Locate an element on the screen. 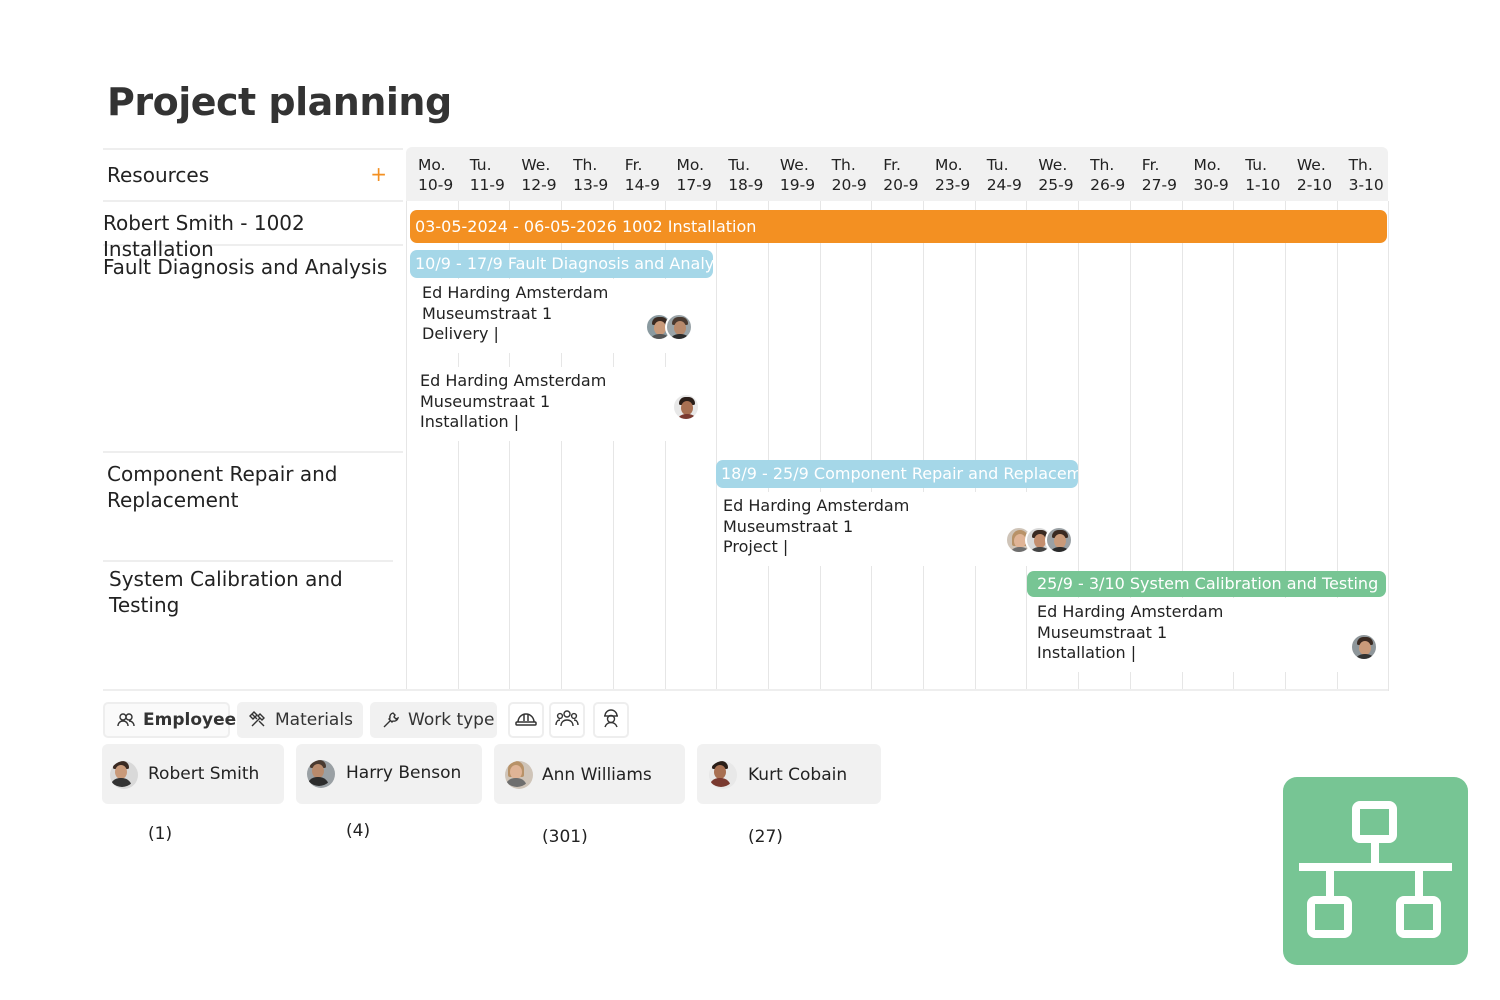 The width and height of the screenshot is (1500, 1000). add-resource-button: + is located at coordinates (378, 174).